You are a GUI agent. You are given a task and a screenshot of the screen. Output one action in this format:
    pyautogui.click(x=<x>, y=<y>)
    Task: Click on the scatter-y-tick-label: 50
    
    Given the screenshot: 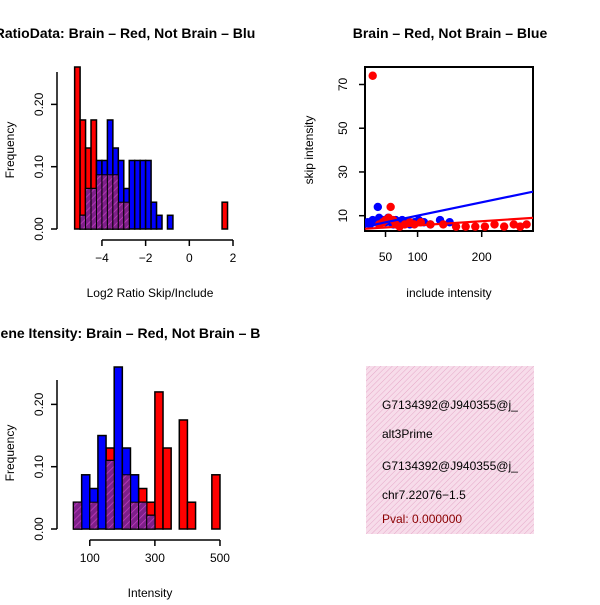 What is the action you would take?
    pyautogui.click(x=343, y=128)
    